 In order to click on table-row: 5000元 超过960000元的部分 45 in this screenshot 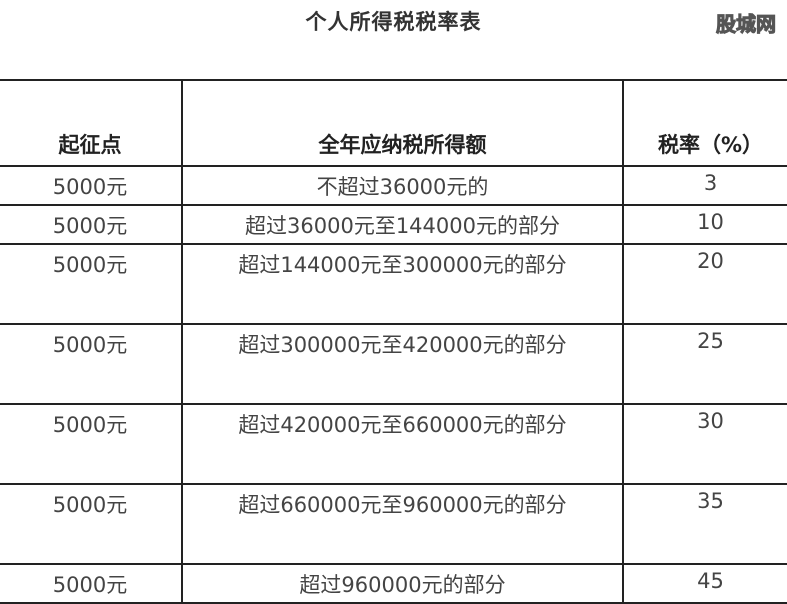, I will do `click(393, 583)`.